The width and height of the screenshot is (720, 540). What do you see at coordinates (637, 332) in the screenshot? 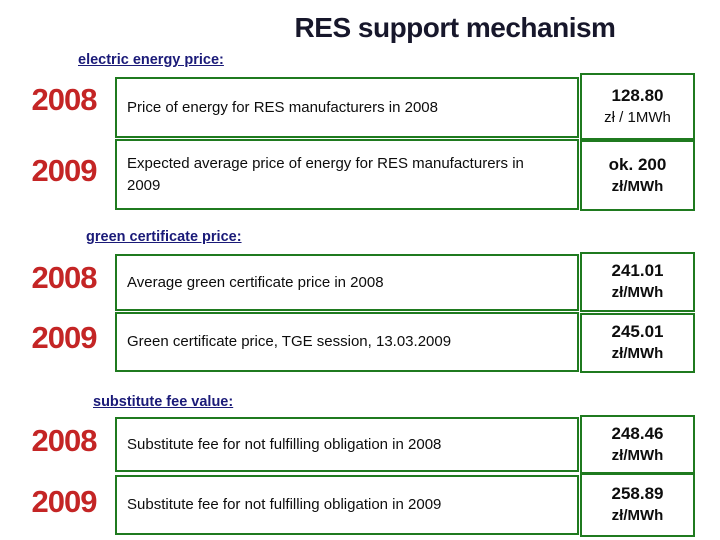
I see `value-amount: 245.01` at bounding box center [637, 332].